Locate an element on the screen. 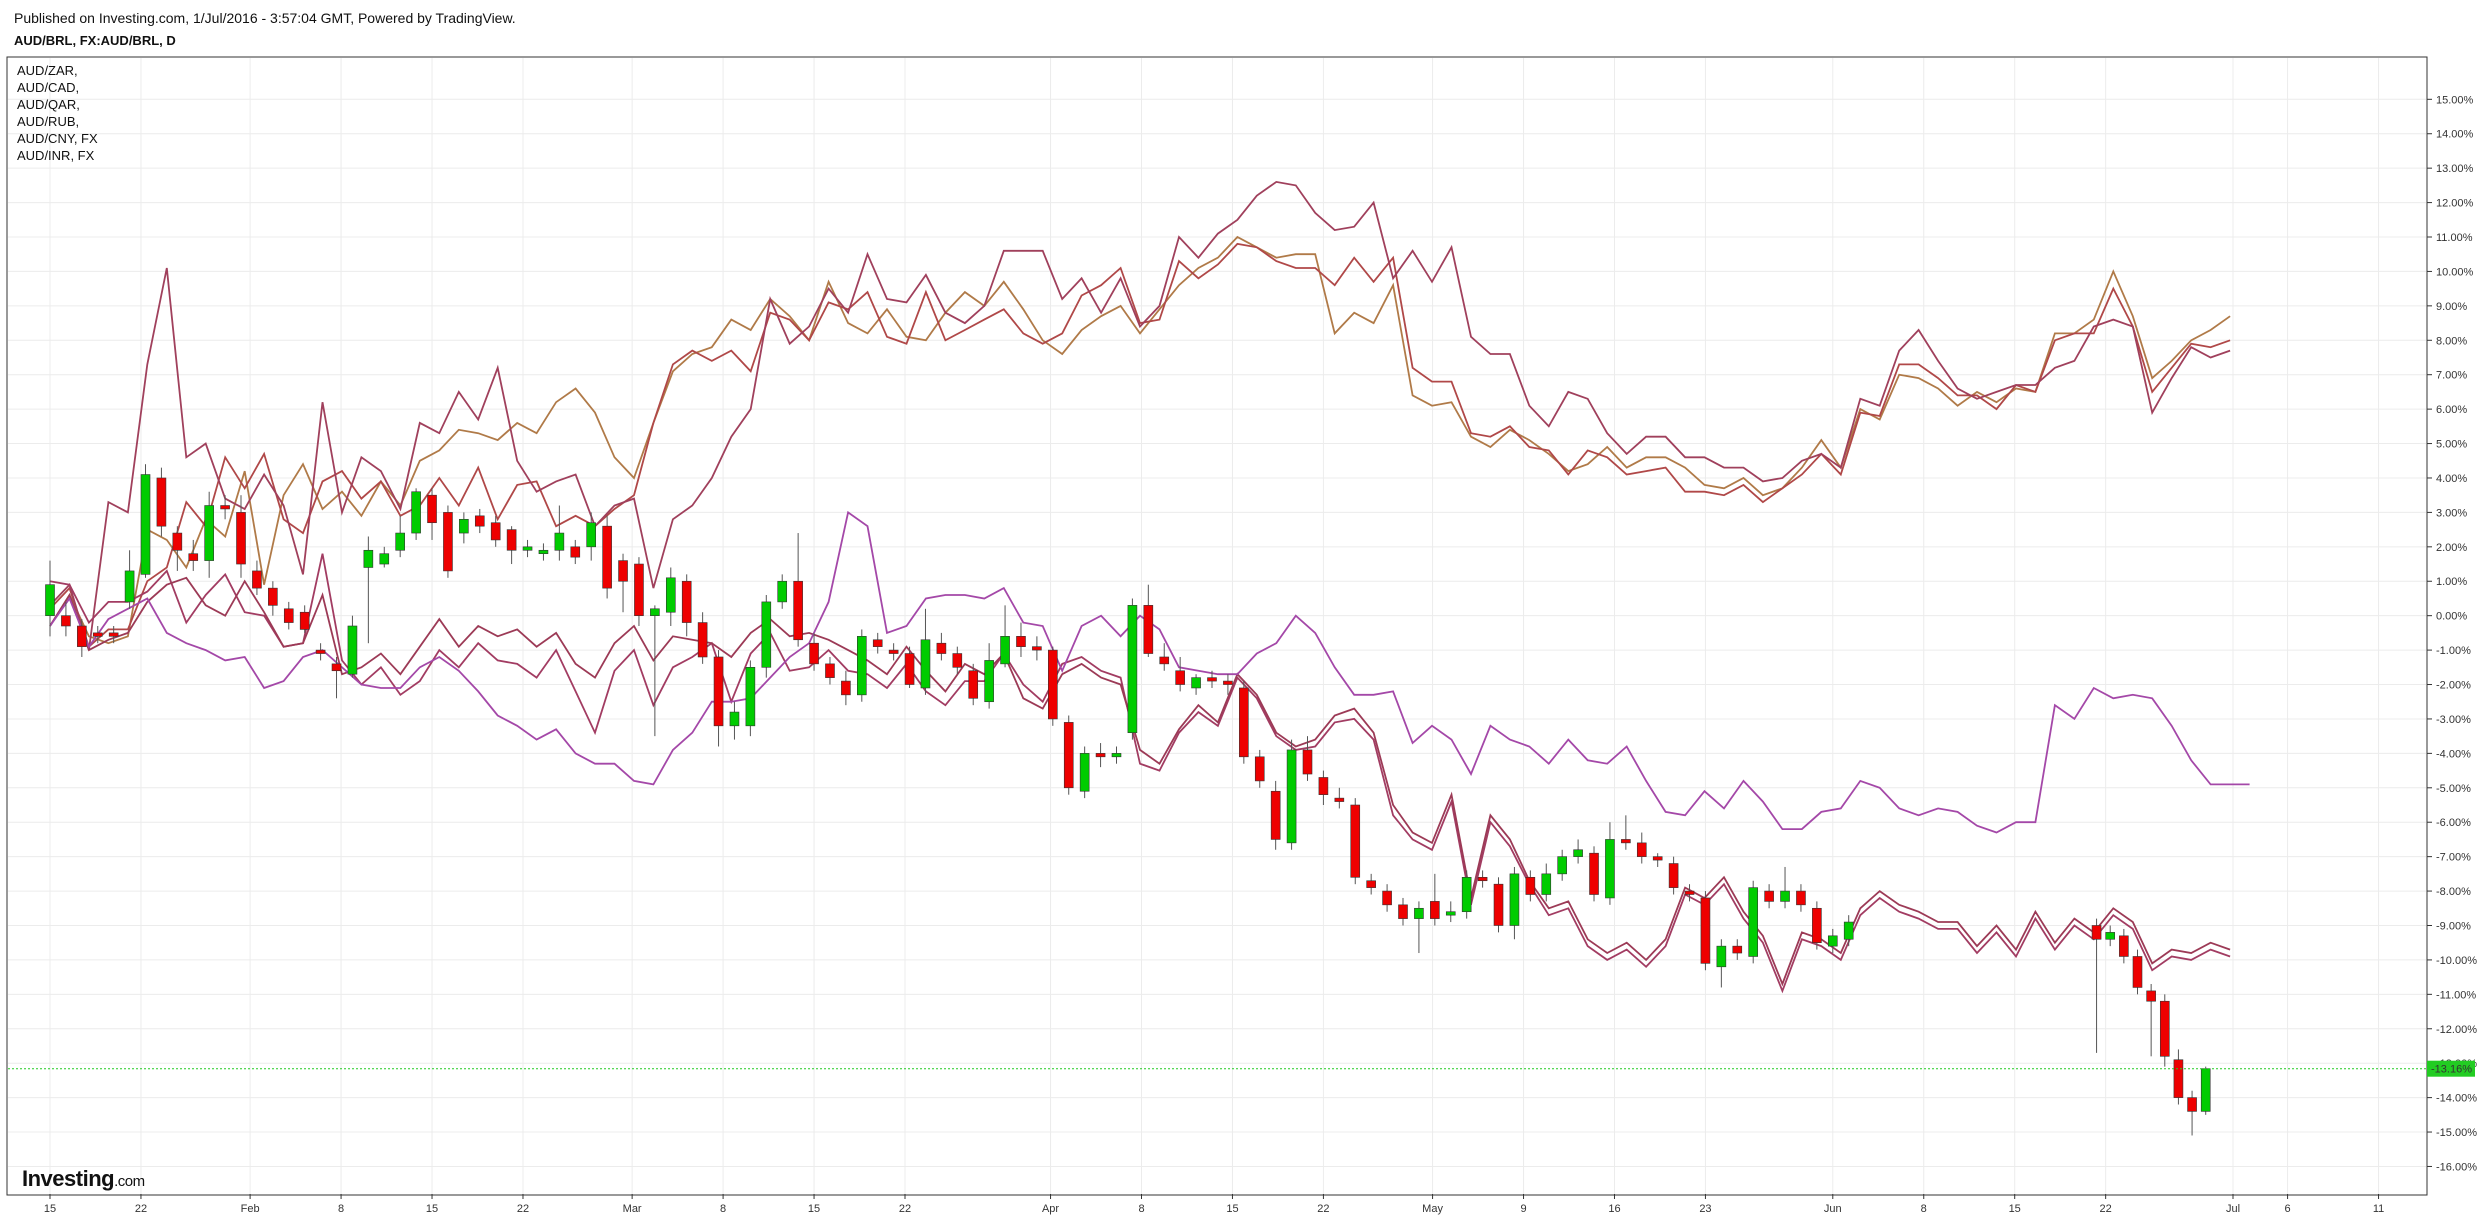 This screenshot has height=1222, width=2484. legend-item: AUD/CAD, is located at coordinates (48, 87).